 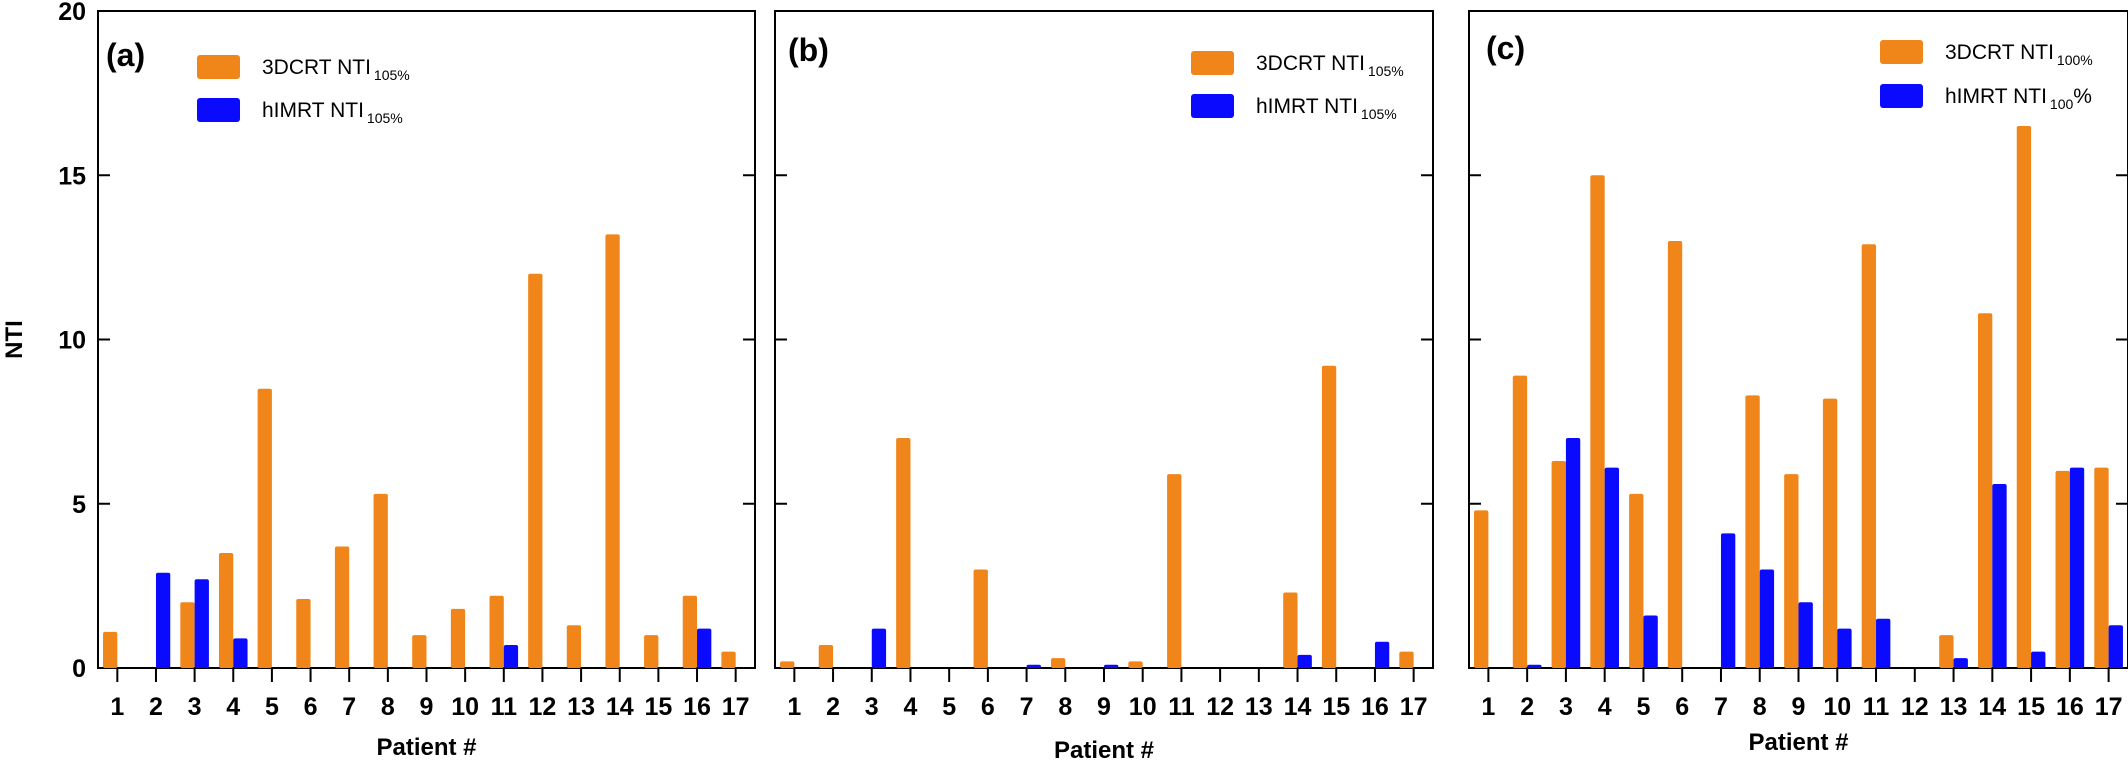 I want to click on panel-label: (a), so click(x=125, y=55).